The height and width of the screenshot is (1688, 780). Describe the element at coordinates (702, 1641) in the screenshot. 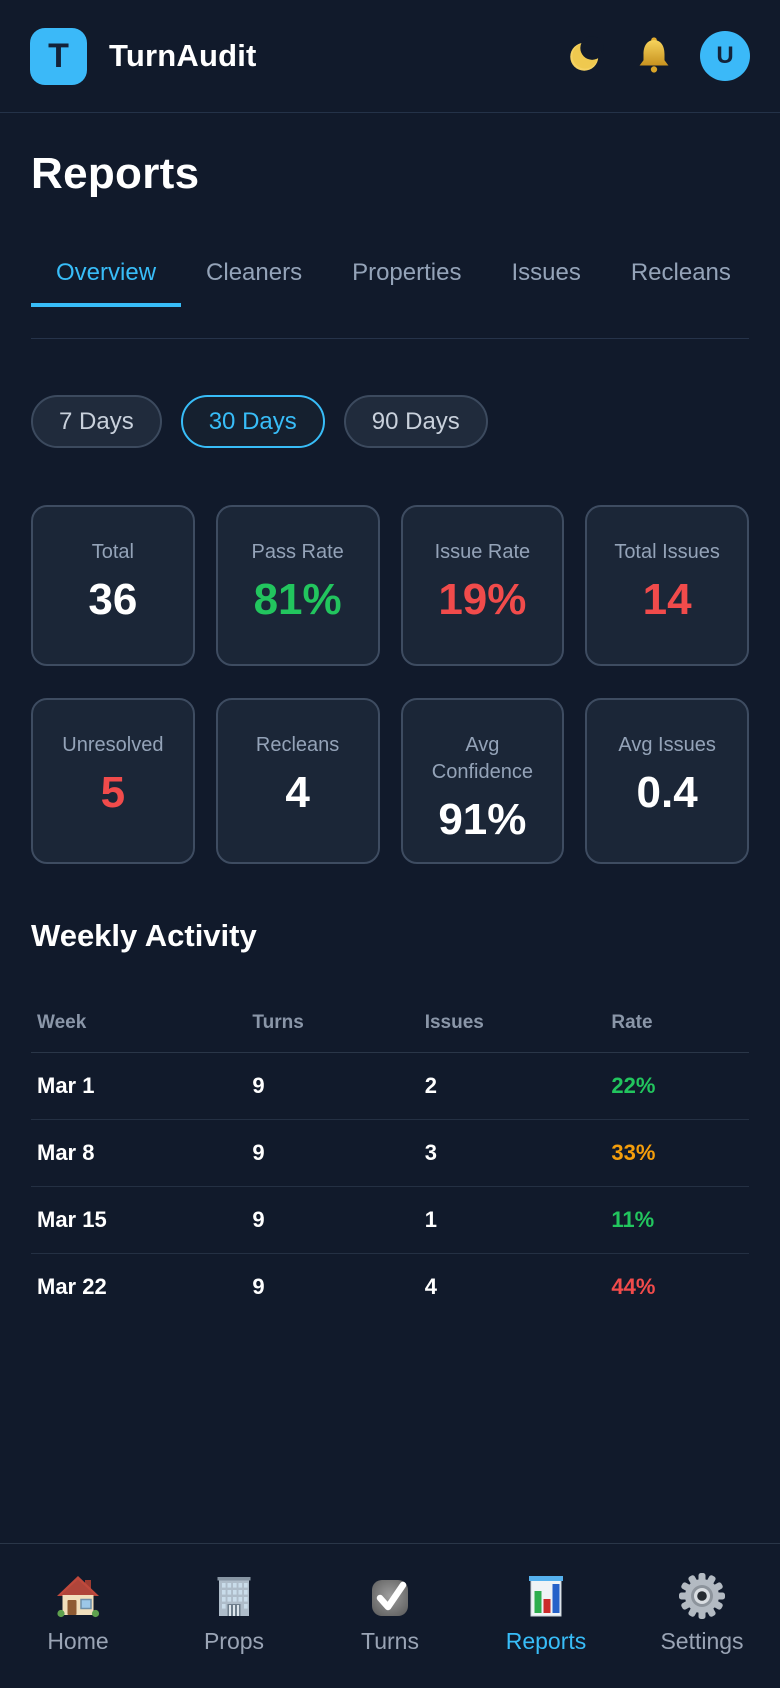

I see `nav-label: Settings` at that location.